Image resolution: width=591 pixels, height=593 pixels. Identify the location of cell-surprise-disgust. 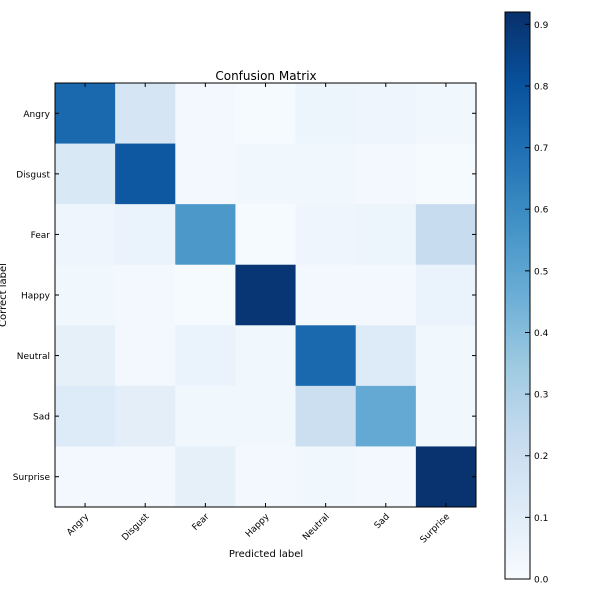
(145, 477).